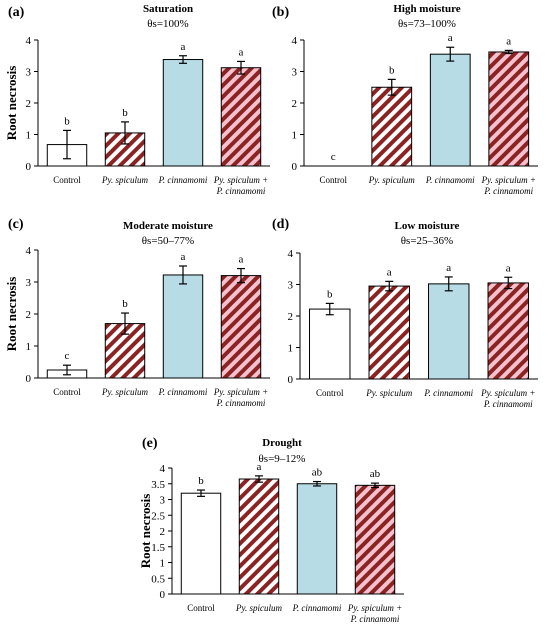 The image size is (550, 625). Describe the element at coordinates (427, 226) in the screenshot. I see `panel-title: Low moisture` at that location.